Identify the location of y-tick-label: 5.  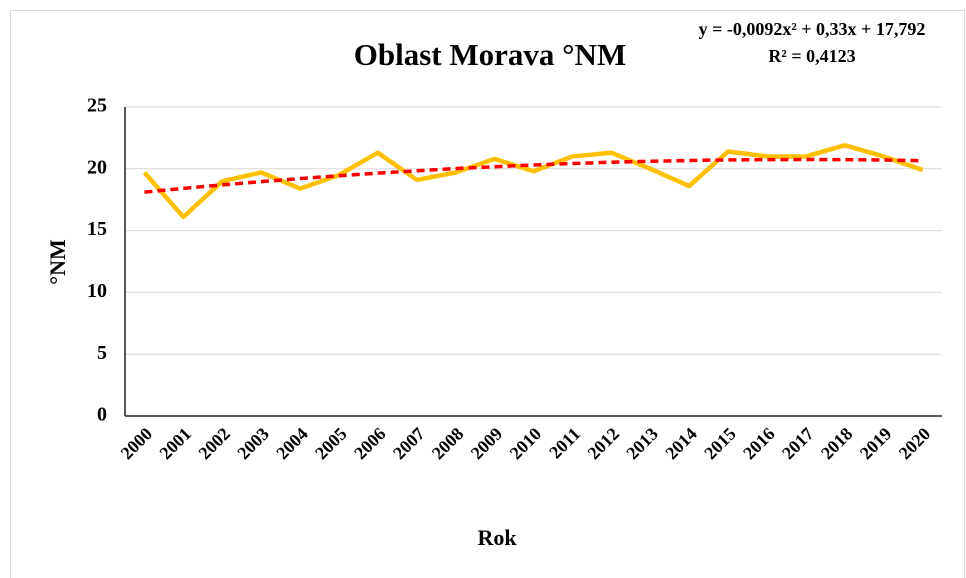
(102, 353).